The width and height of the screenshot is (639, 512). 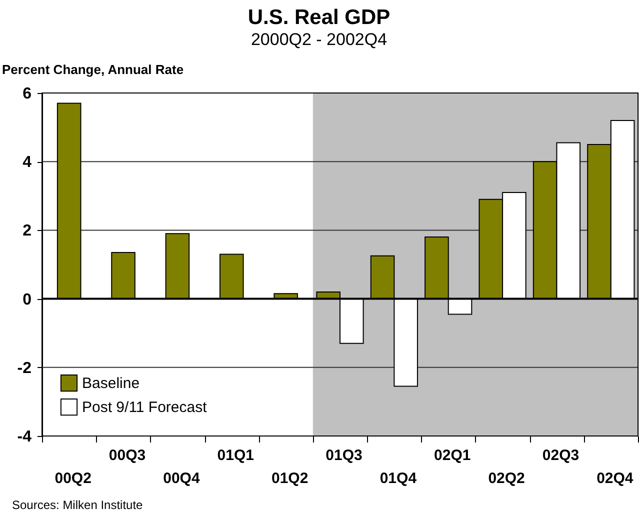 What do you see at coordinates (319, 39) in the screenshot?
I see `chart-subtitle: 2000Q2 - 2002Q4` at bounding box center [319, 39].